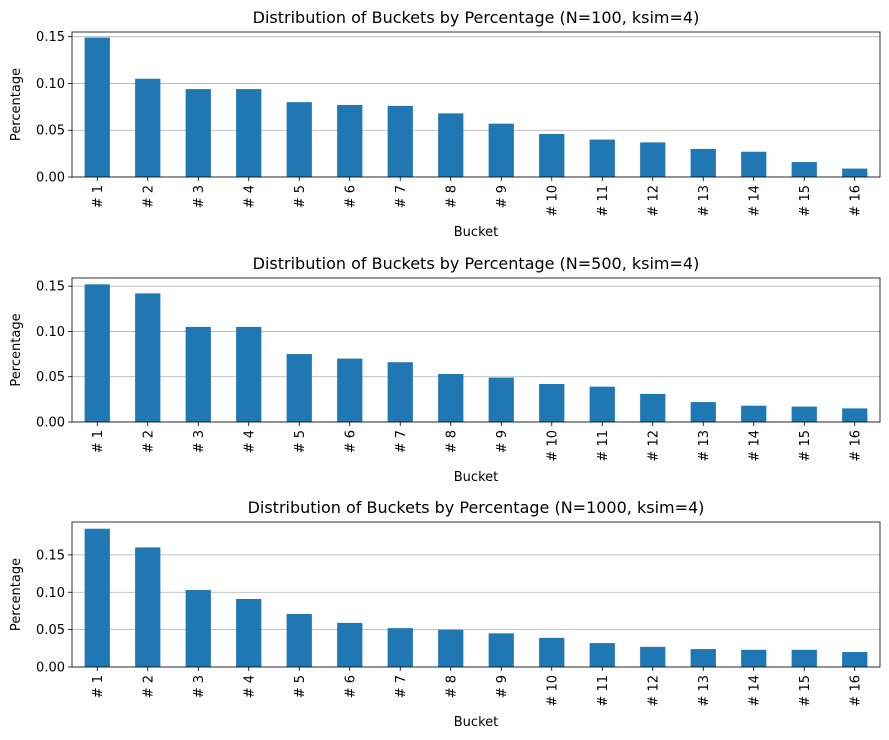 This screenshot has height=740, width=889. I want to click on x-tick-label: # 8, so click(451, 686).